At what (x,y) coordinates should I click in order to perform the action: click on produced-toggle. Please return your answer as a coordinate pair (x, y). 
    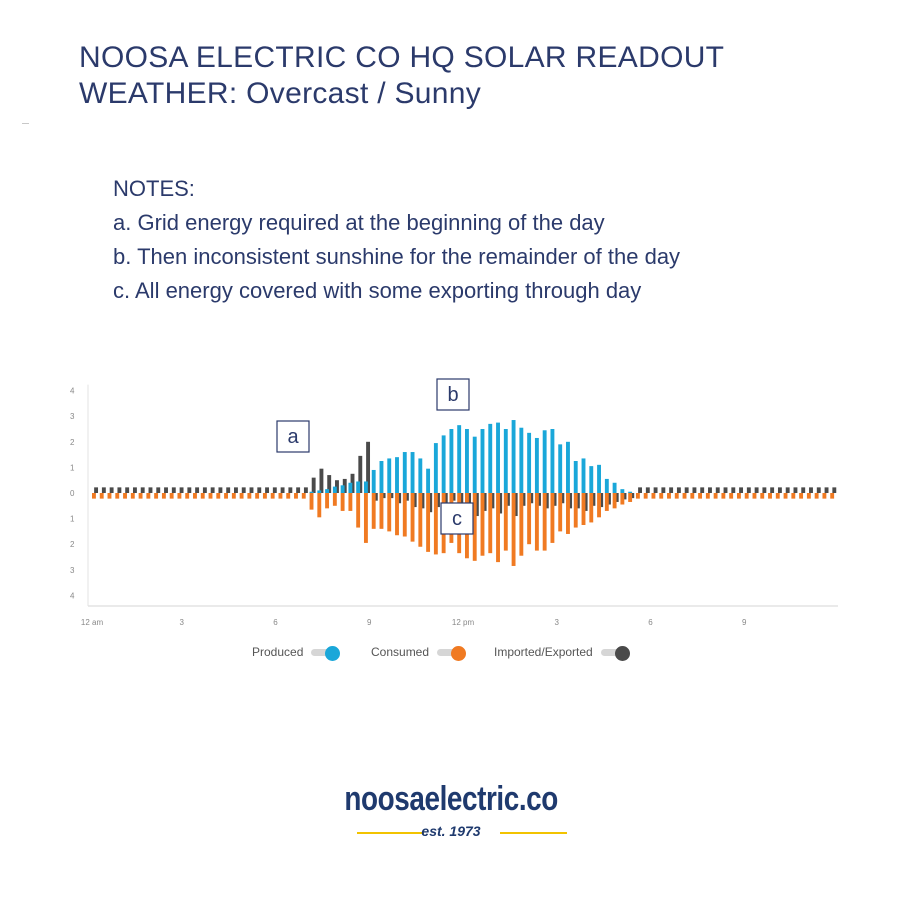
    Looking at the image, I should click on (326, 653).